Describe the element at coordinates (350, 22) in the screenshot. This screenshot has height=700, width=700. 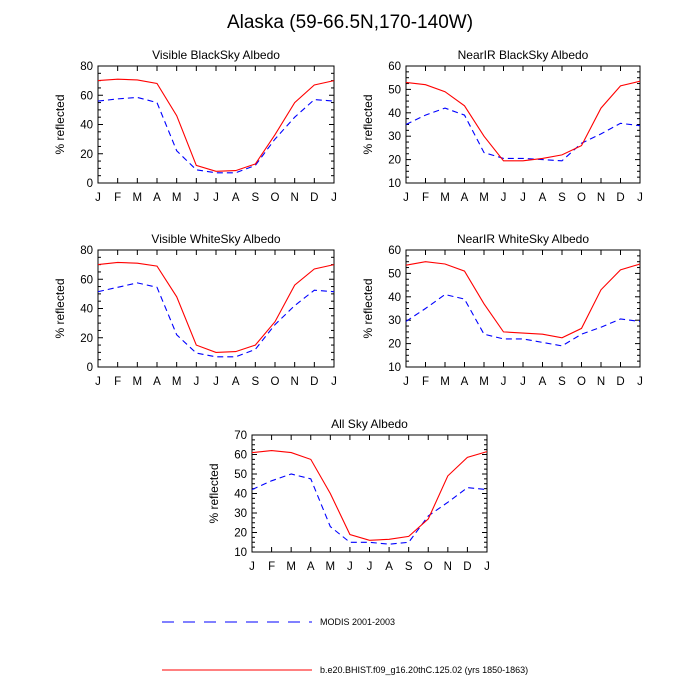
I see `page-title: Alaska (59-66.5N,170-140W)` at that location.